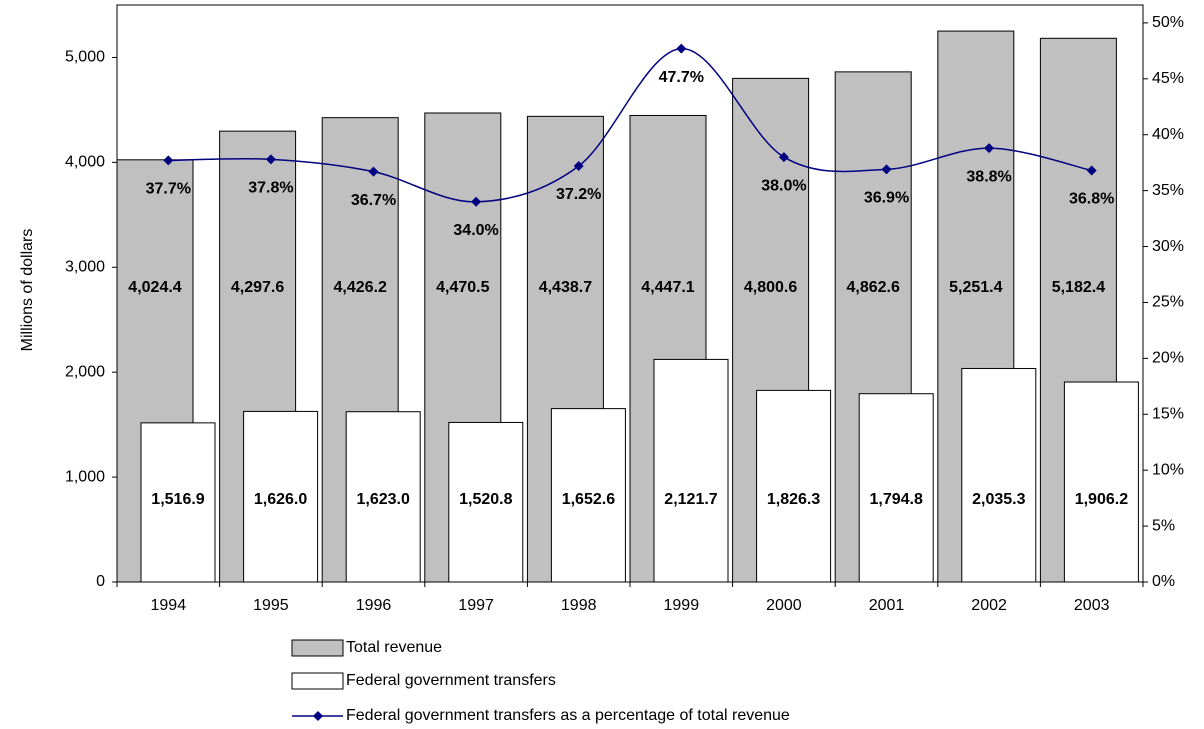  I want to click on y-tick-label: 2,000, so click(85, 371).